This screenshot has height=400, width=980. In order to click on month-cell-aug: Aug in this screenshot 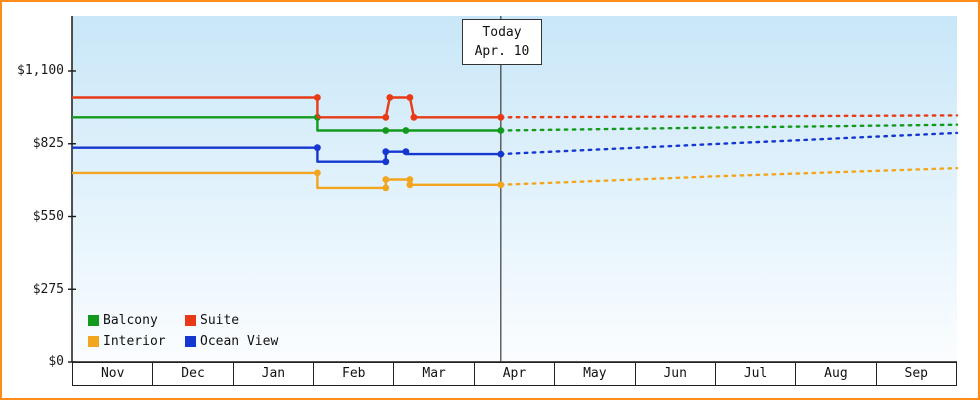, I will do `click(836, 374)`.